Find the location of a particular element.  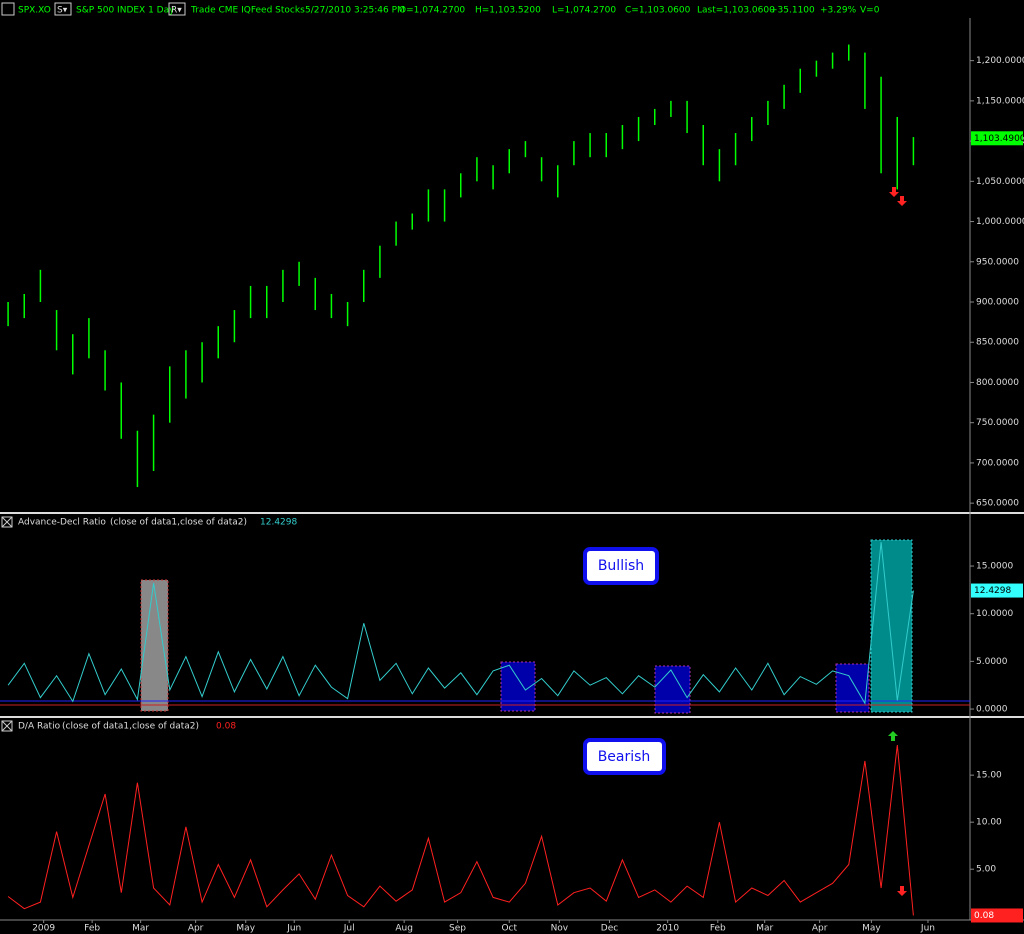

y-tick-label: 0.0000 is located at coordinates (992, 710).